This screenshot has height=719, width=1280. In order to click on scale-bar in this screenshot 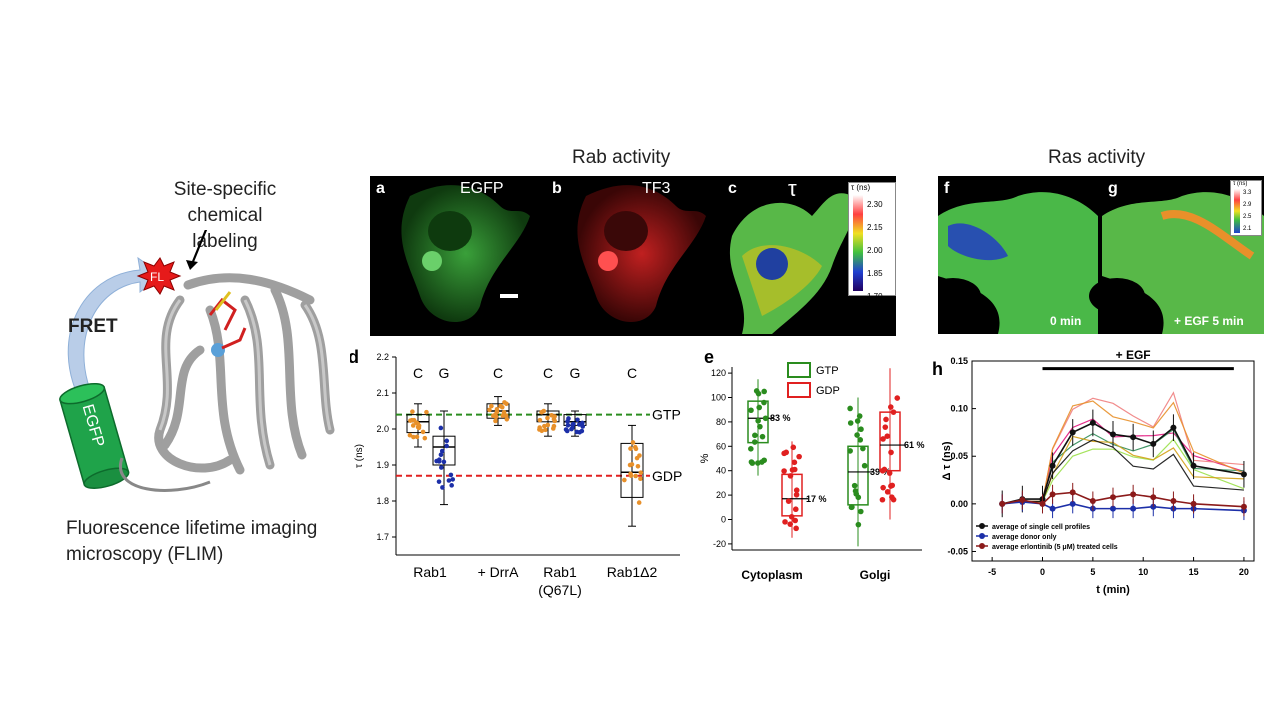, I will do `click(509, 296)`.